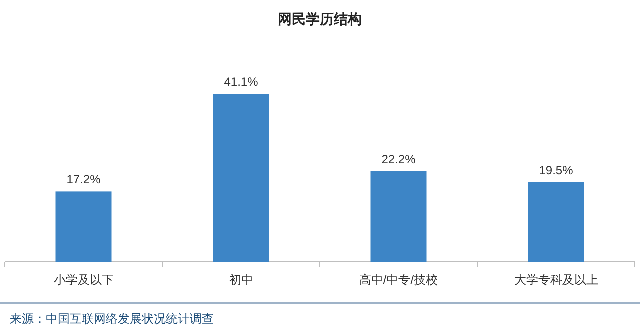 This screenshot has height=333, width=640. I want to click on x-tick-label: 小学及以下, so click(84, 280).